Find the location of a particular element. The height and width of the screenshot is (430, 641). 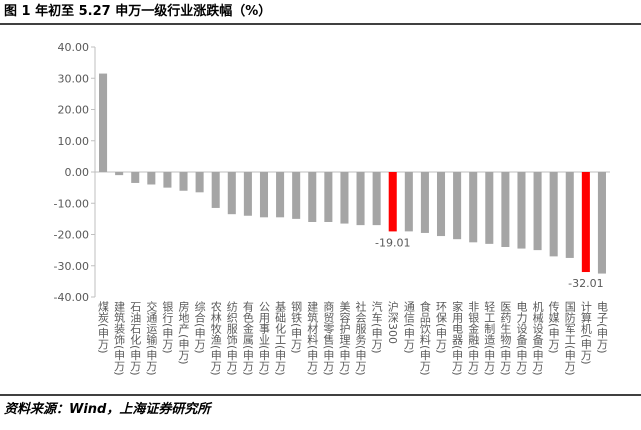

x-tick-label: 石油石化(申万) is located at coordinates (135, 338).